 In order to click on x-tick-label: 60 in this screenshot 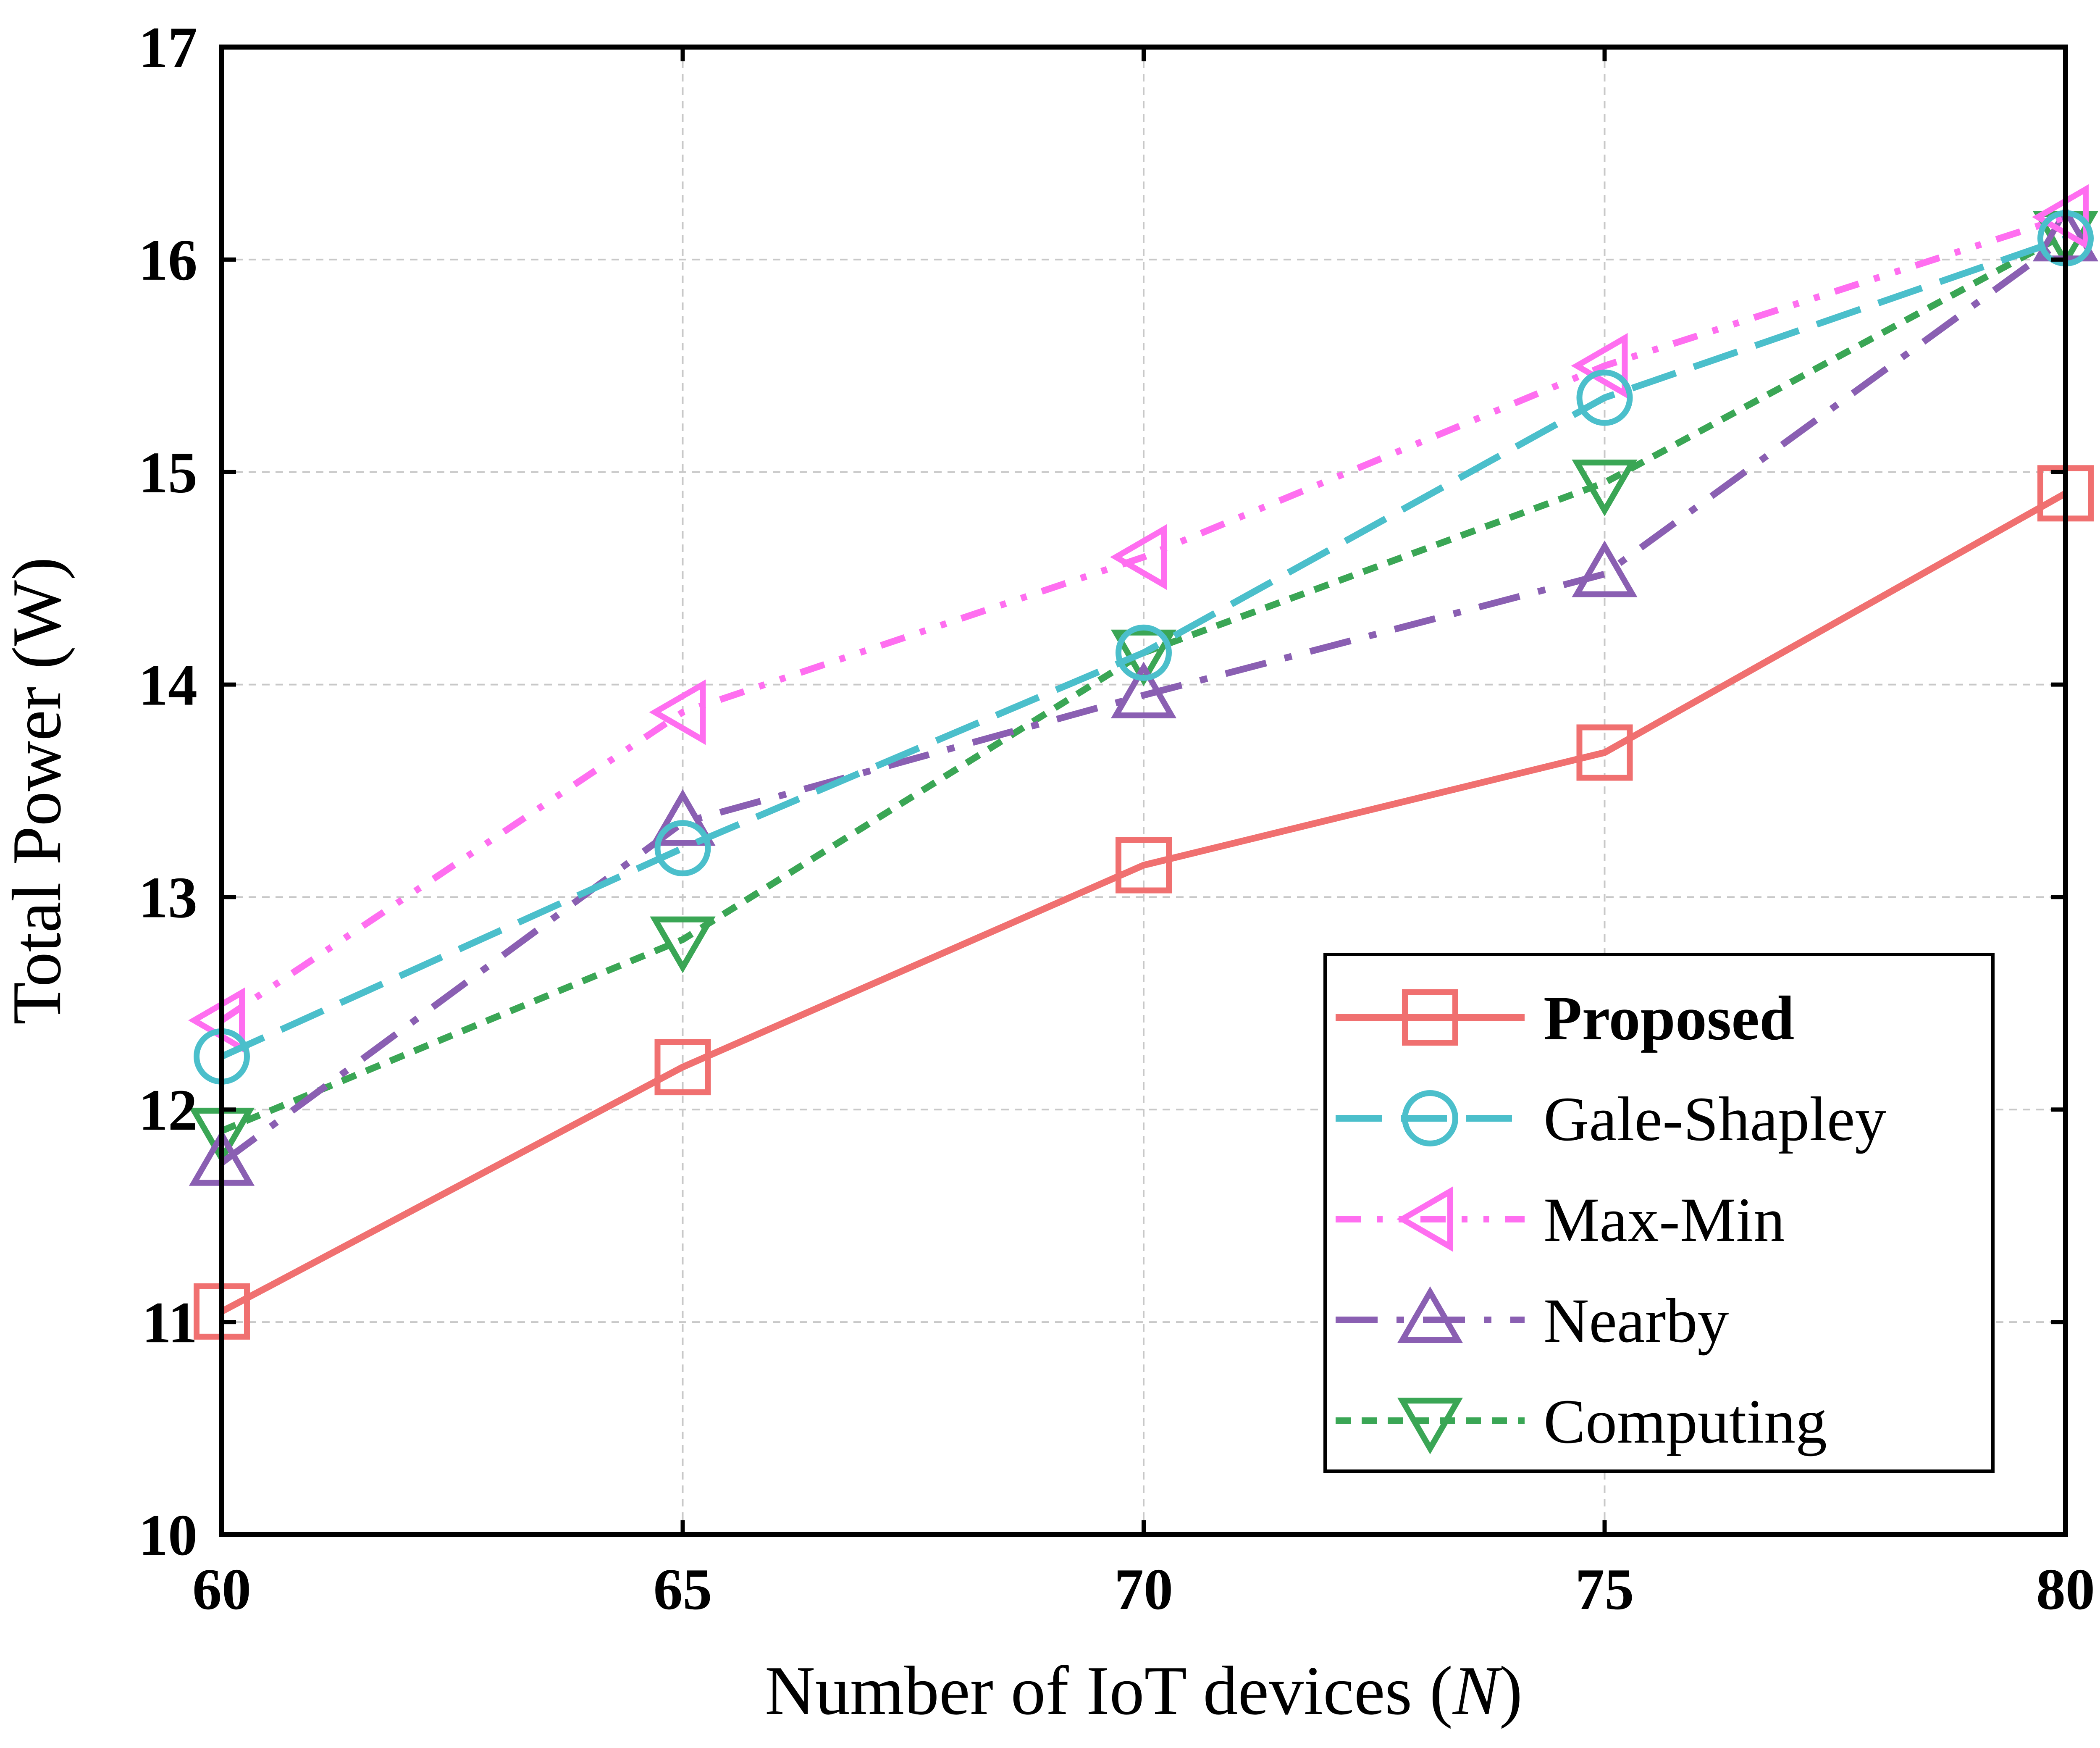, I will do `click(221, 1589)`.